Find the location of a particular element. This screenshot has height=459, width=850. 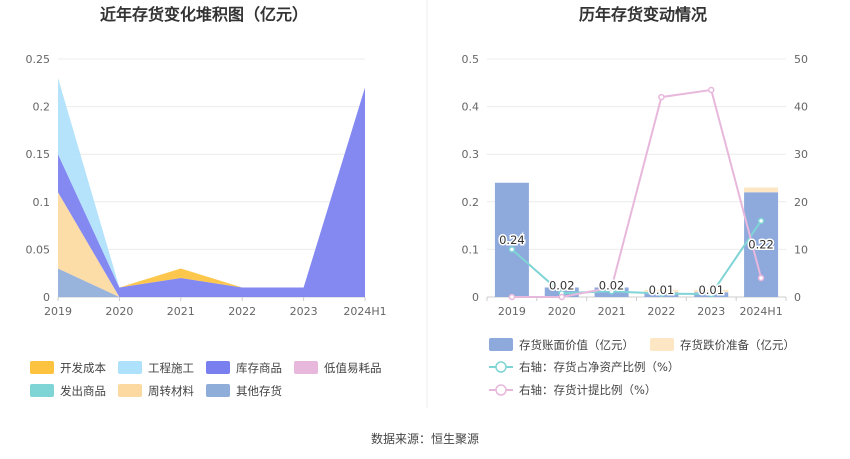

legend-label: 存货跌价准备（亿元） is located at coordinates (737, 345).